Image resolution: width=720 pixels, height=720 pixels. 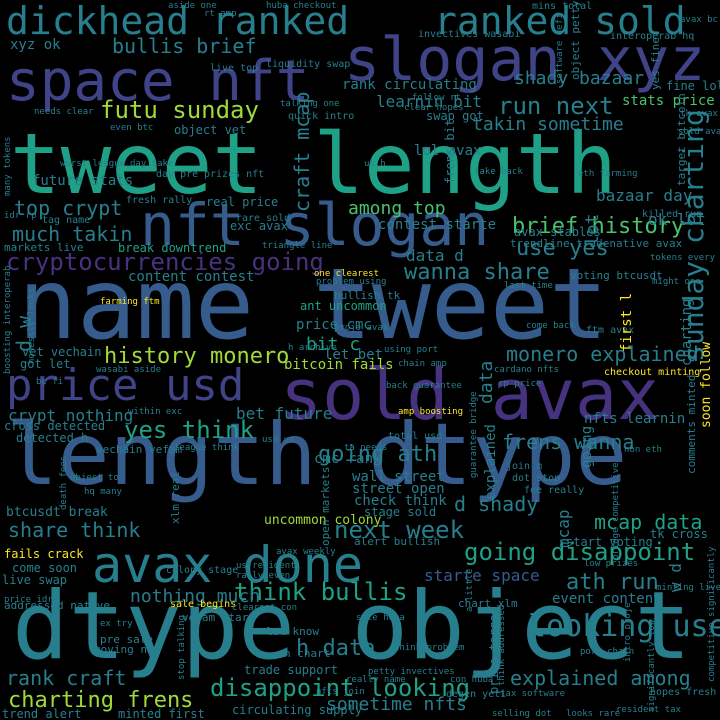 I want to click on word-talking-one: talking one, so click(x=310, y=104).